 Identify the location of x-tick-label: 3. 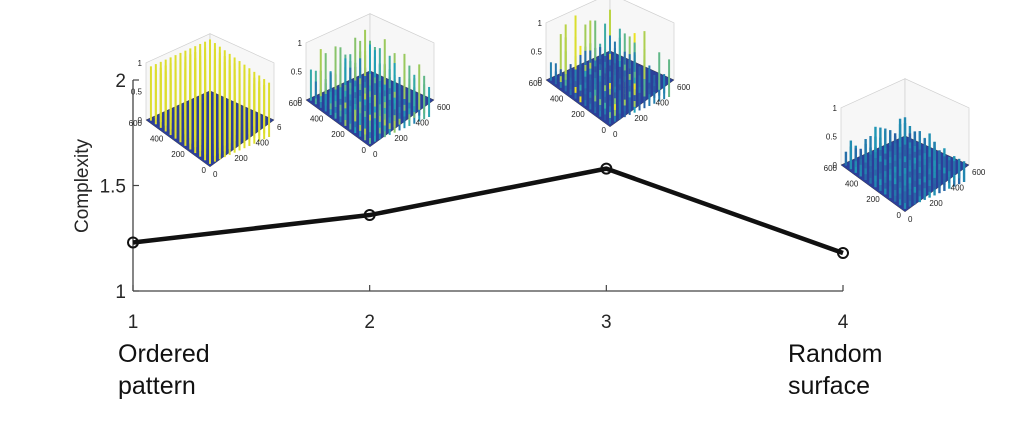
(606, 322).